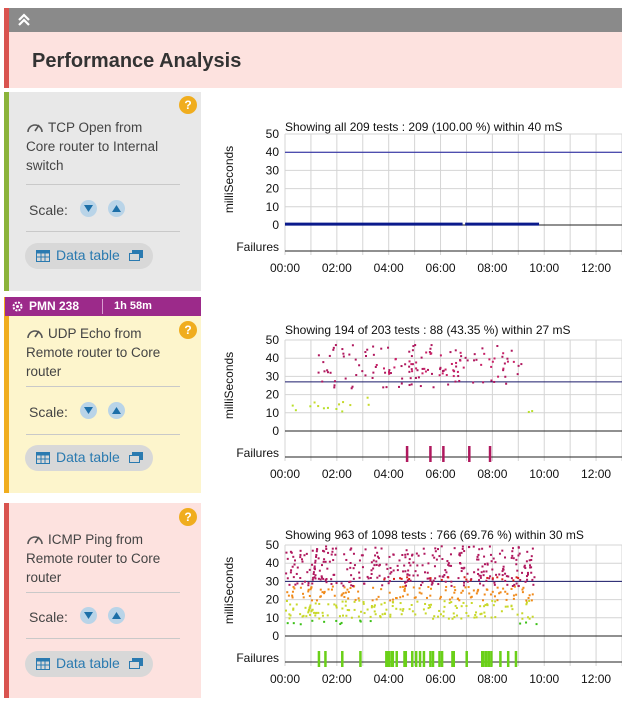 The width and height of the screenshot is (622, 703). Describe the element at coordinates (315, 20) in the screenshot. I see `collapse-bar` at that location.